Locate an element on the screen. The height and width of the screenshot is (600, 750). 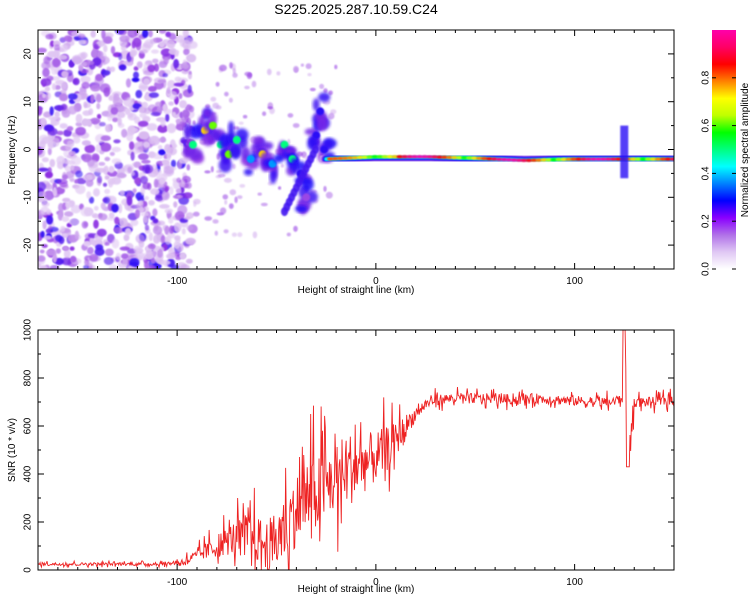
spectrogram-blob-layer is located at coordinates (260, 154).